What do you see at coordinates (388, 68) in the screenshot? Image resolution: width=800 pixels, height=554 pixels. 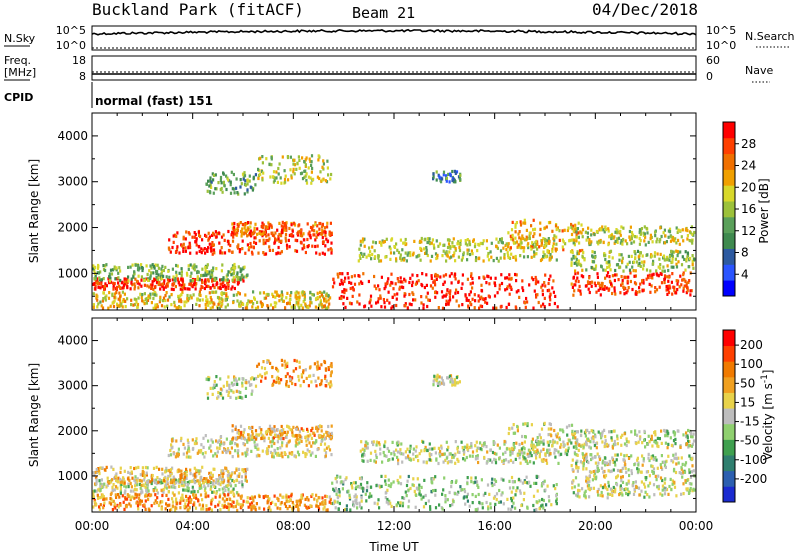 I see `freq-strip: Freq. [MHz] 18 8 60 0 Nave` at bounding box center [388, 68].